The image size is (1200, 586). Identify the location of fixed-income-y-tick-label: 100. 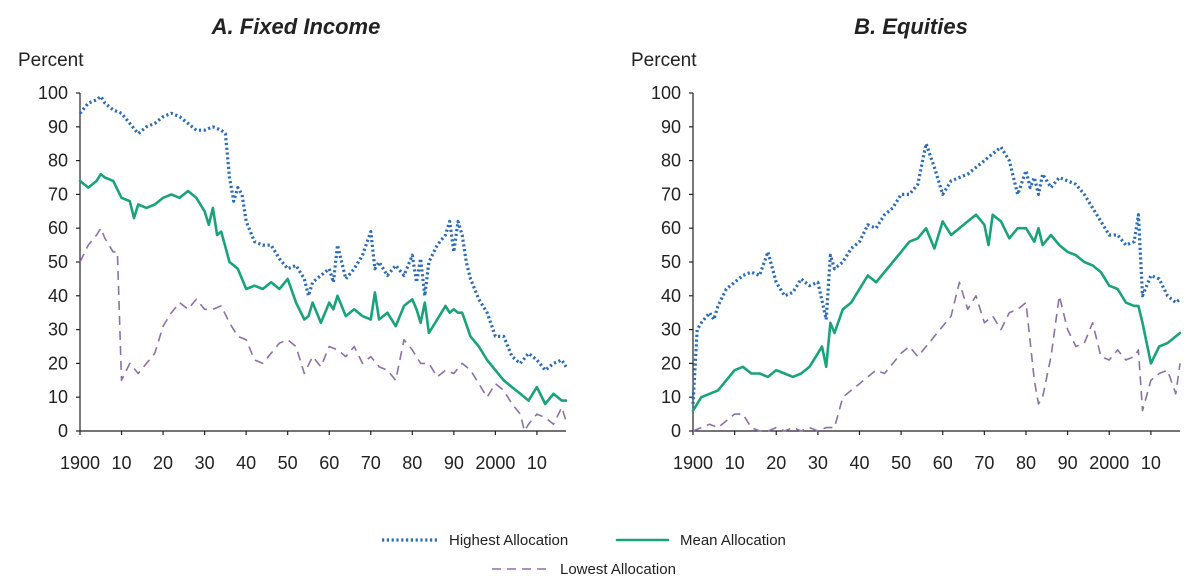
(53, 93).